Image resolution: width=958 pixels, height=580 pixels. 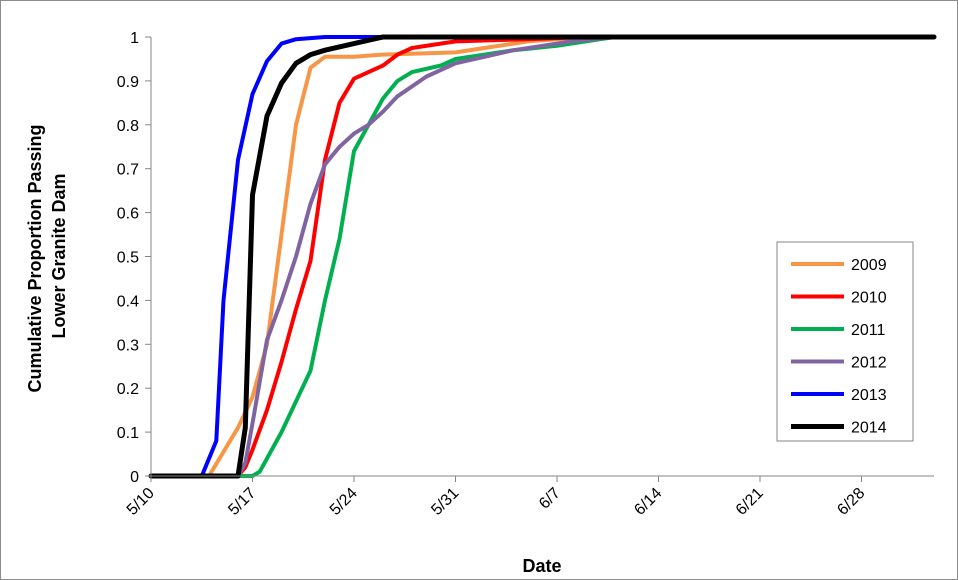 What do you see at coordinates (242, 502) in the screenshot?
I see `x-tick-label: 5/17` at bounding box center [242, 502].